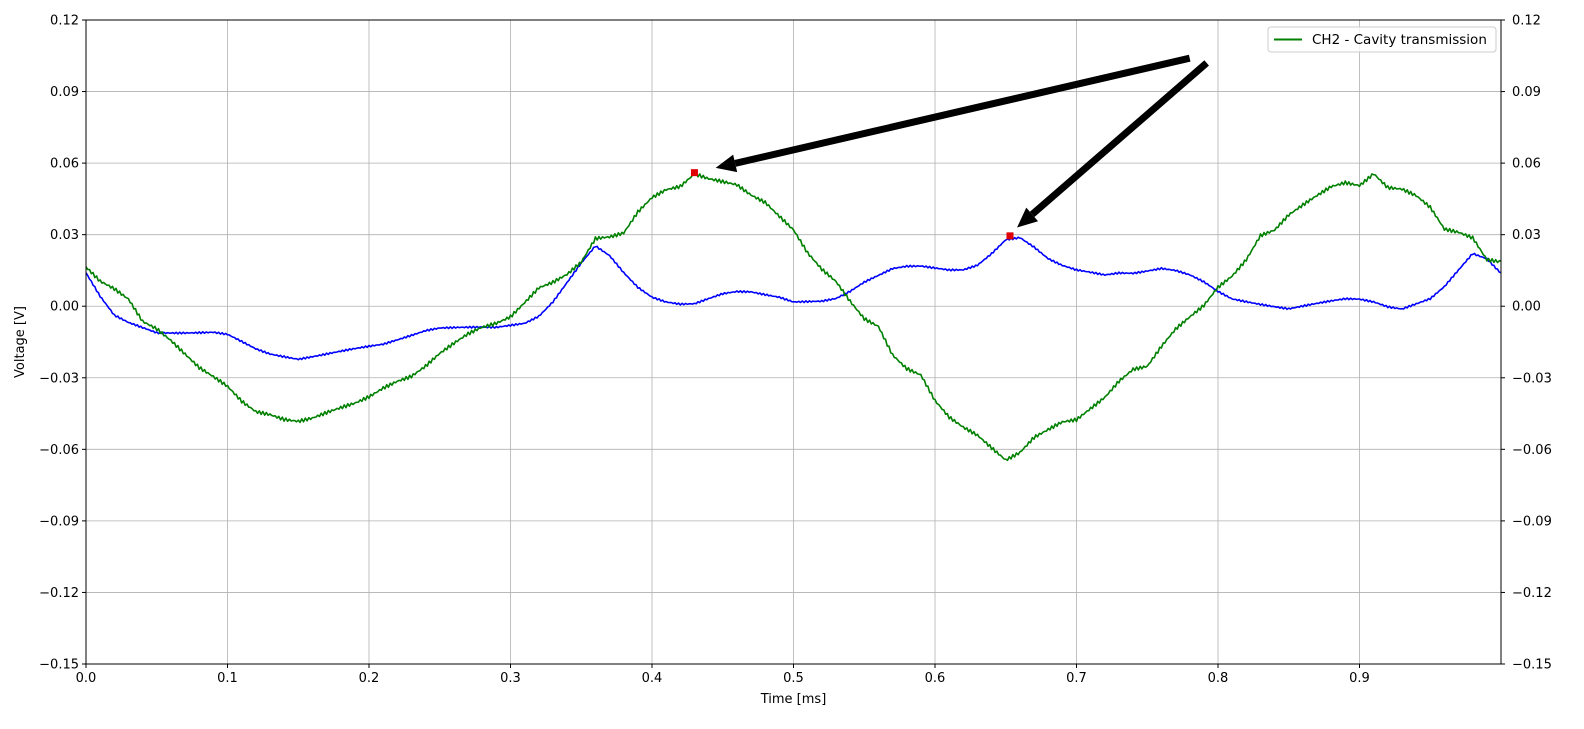  I want to click on y-tick-label-left: 0.03, so click(64, 235).